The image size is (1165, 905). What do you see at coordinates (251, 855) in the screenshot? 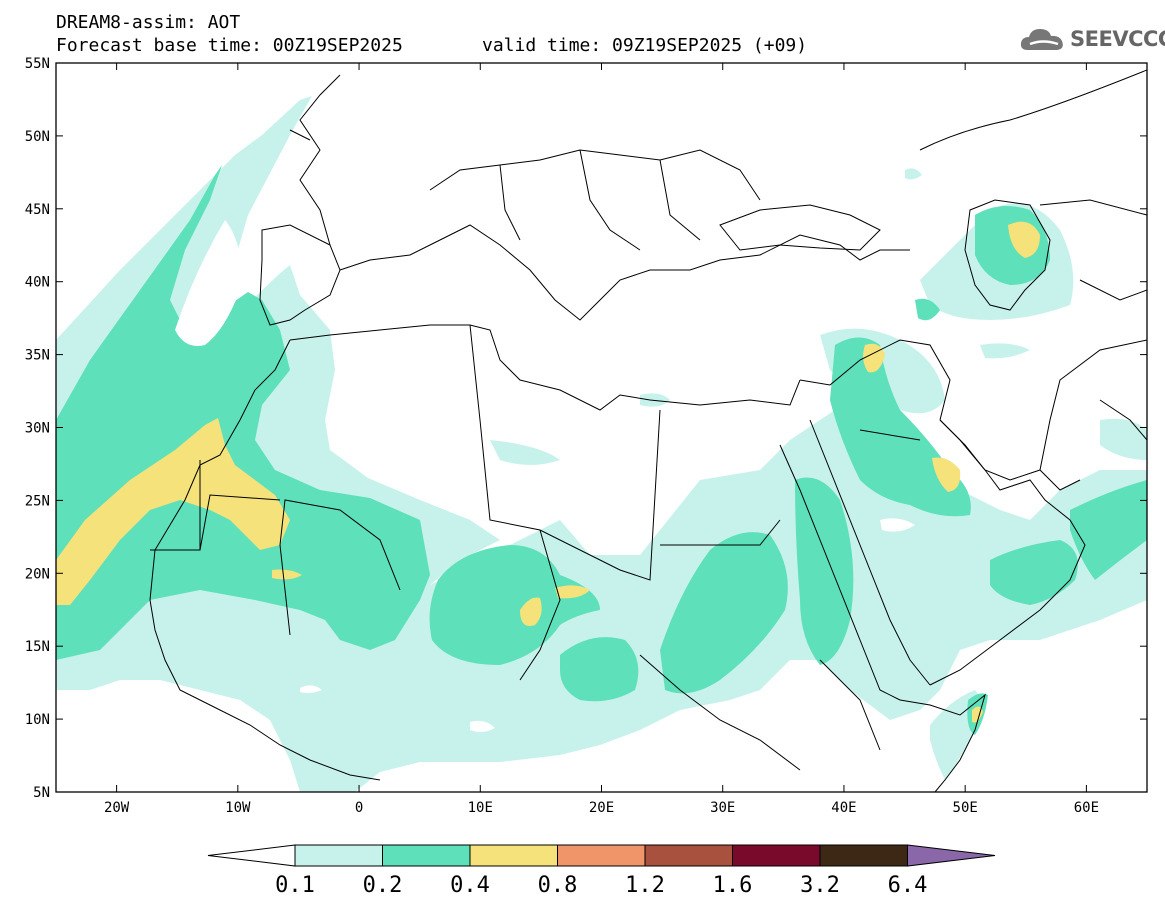
I see `colorbar-low-arrow` at bounding box center [251, 855].